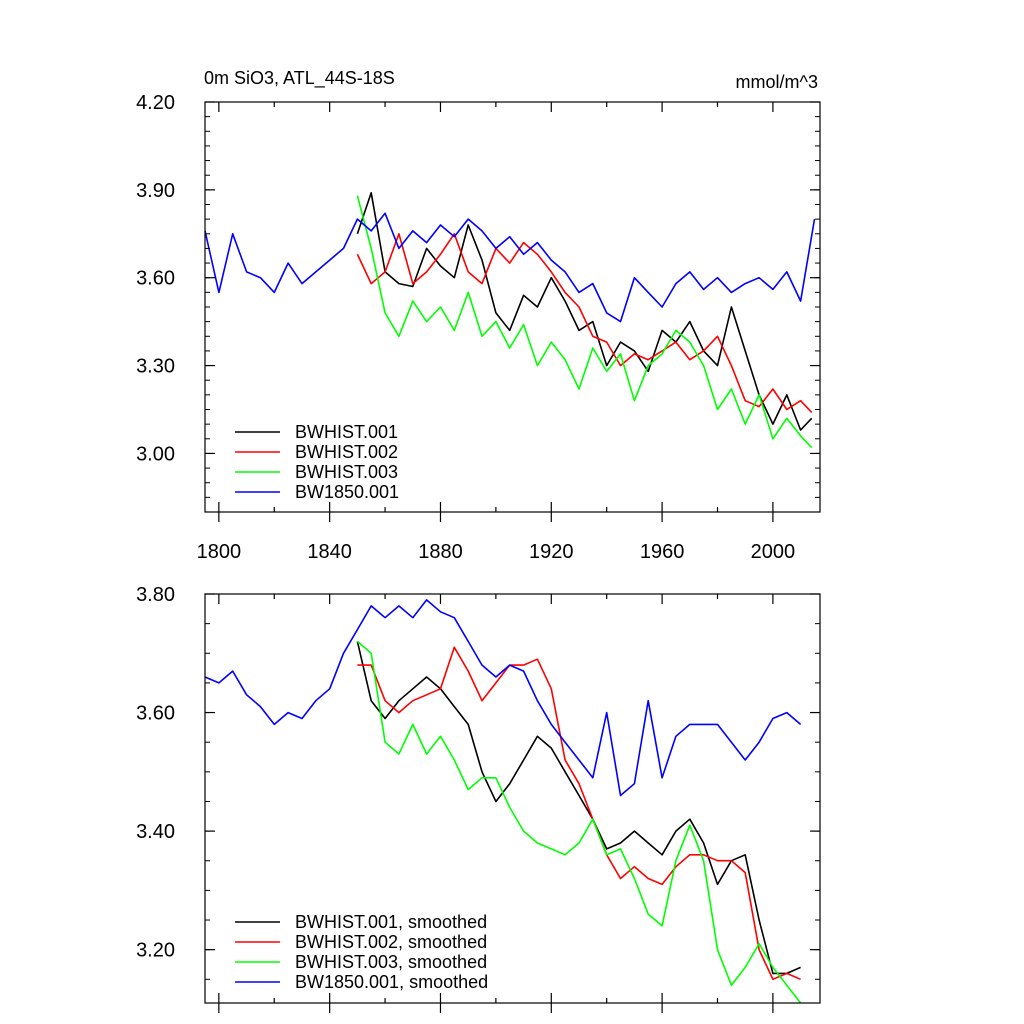 The width and height of the screenshot is (1024, 1024). Describe the element at coordinates (219, 552) in the screenshot. I see `xtick-label-0: 1800` at that location.